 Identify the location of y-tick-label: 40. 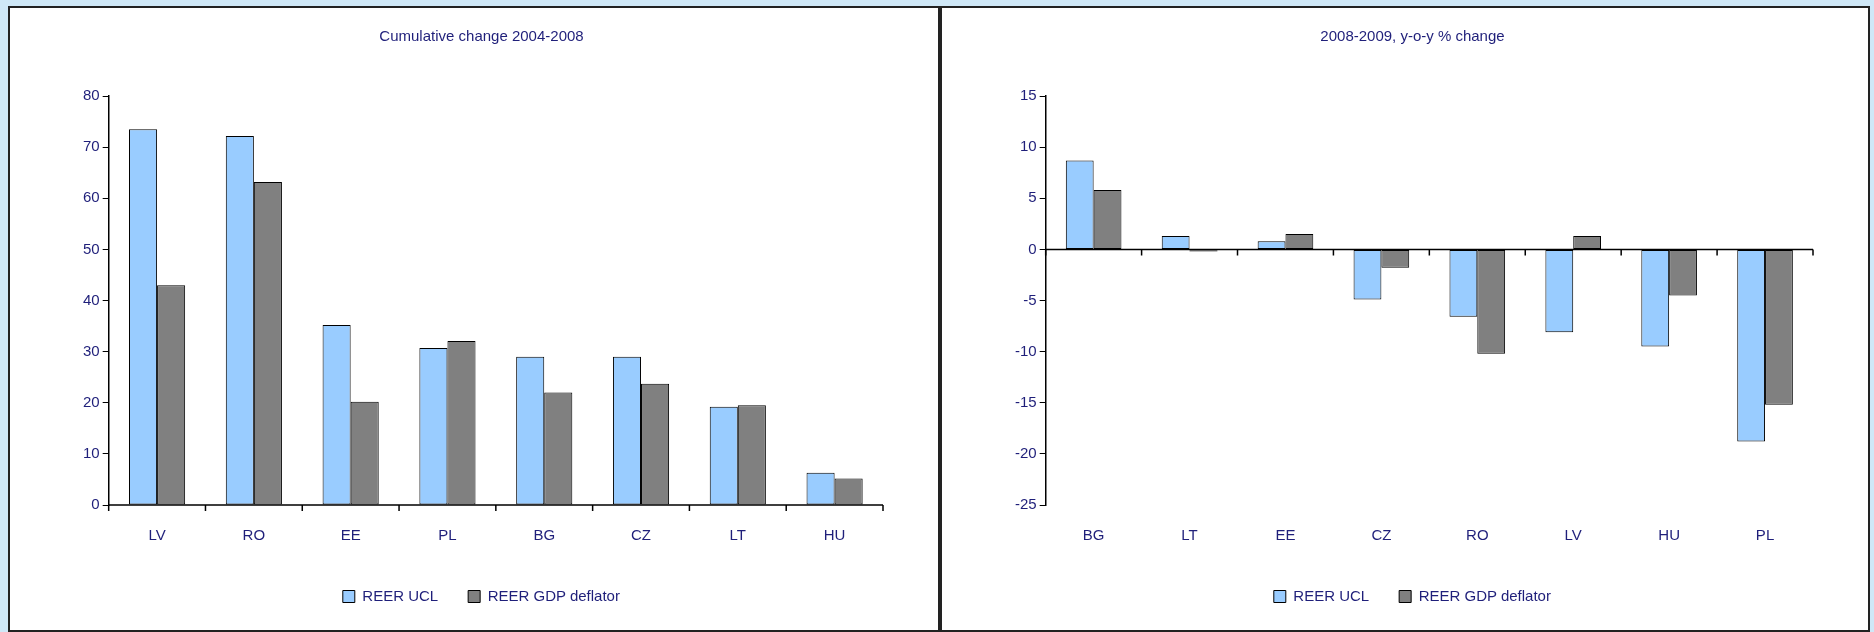
(91, 299).